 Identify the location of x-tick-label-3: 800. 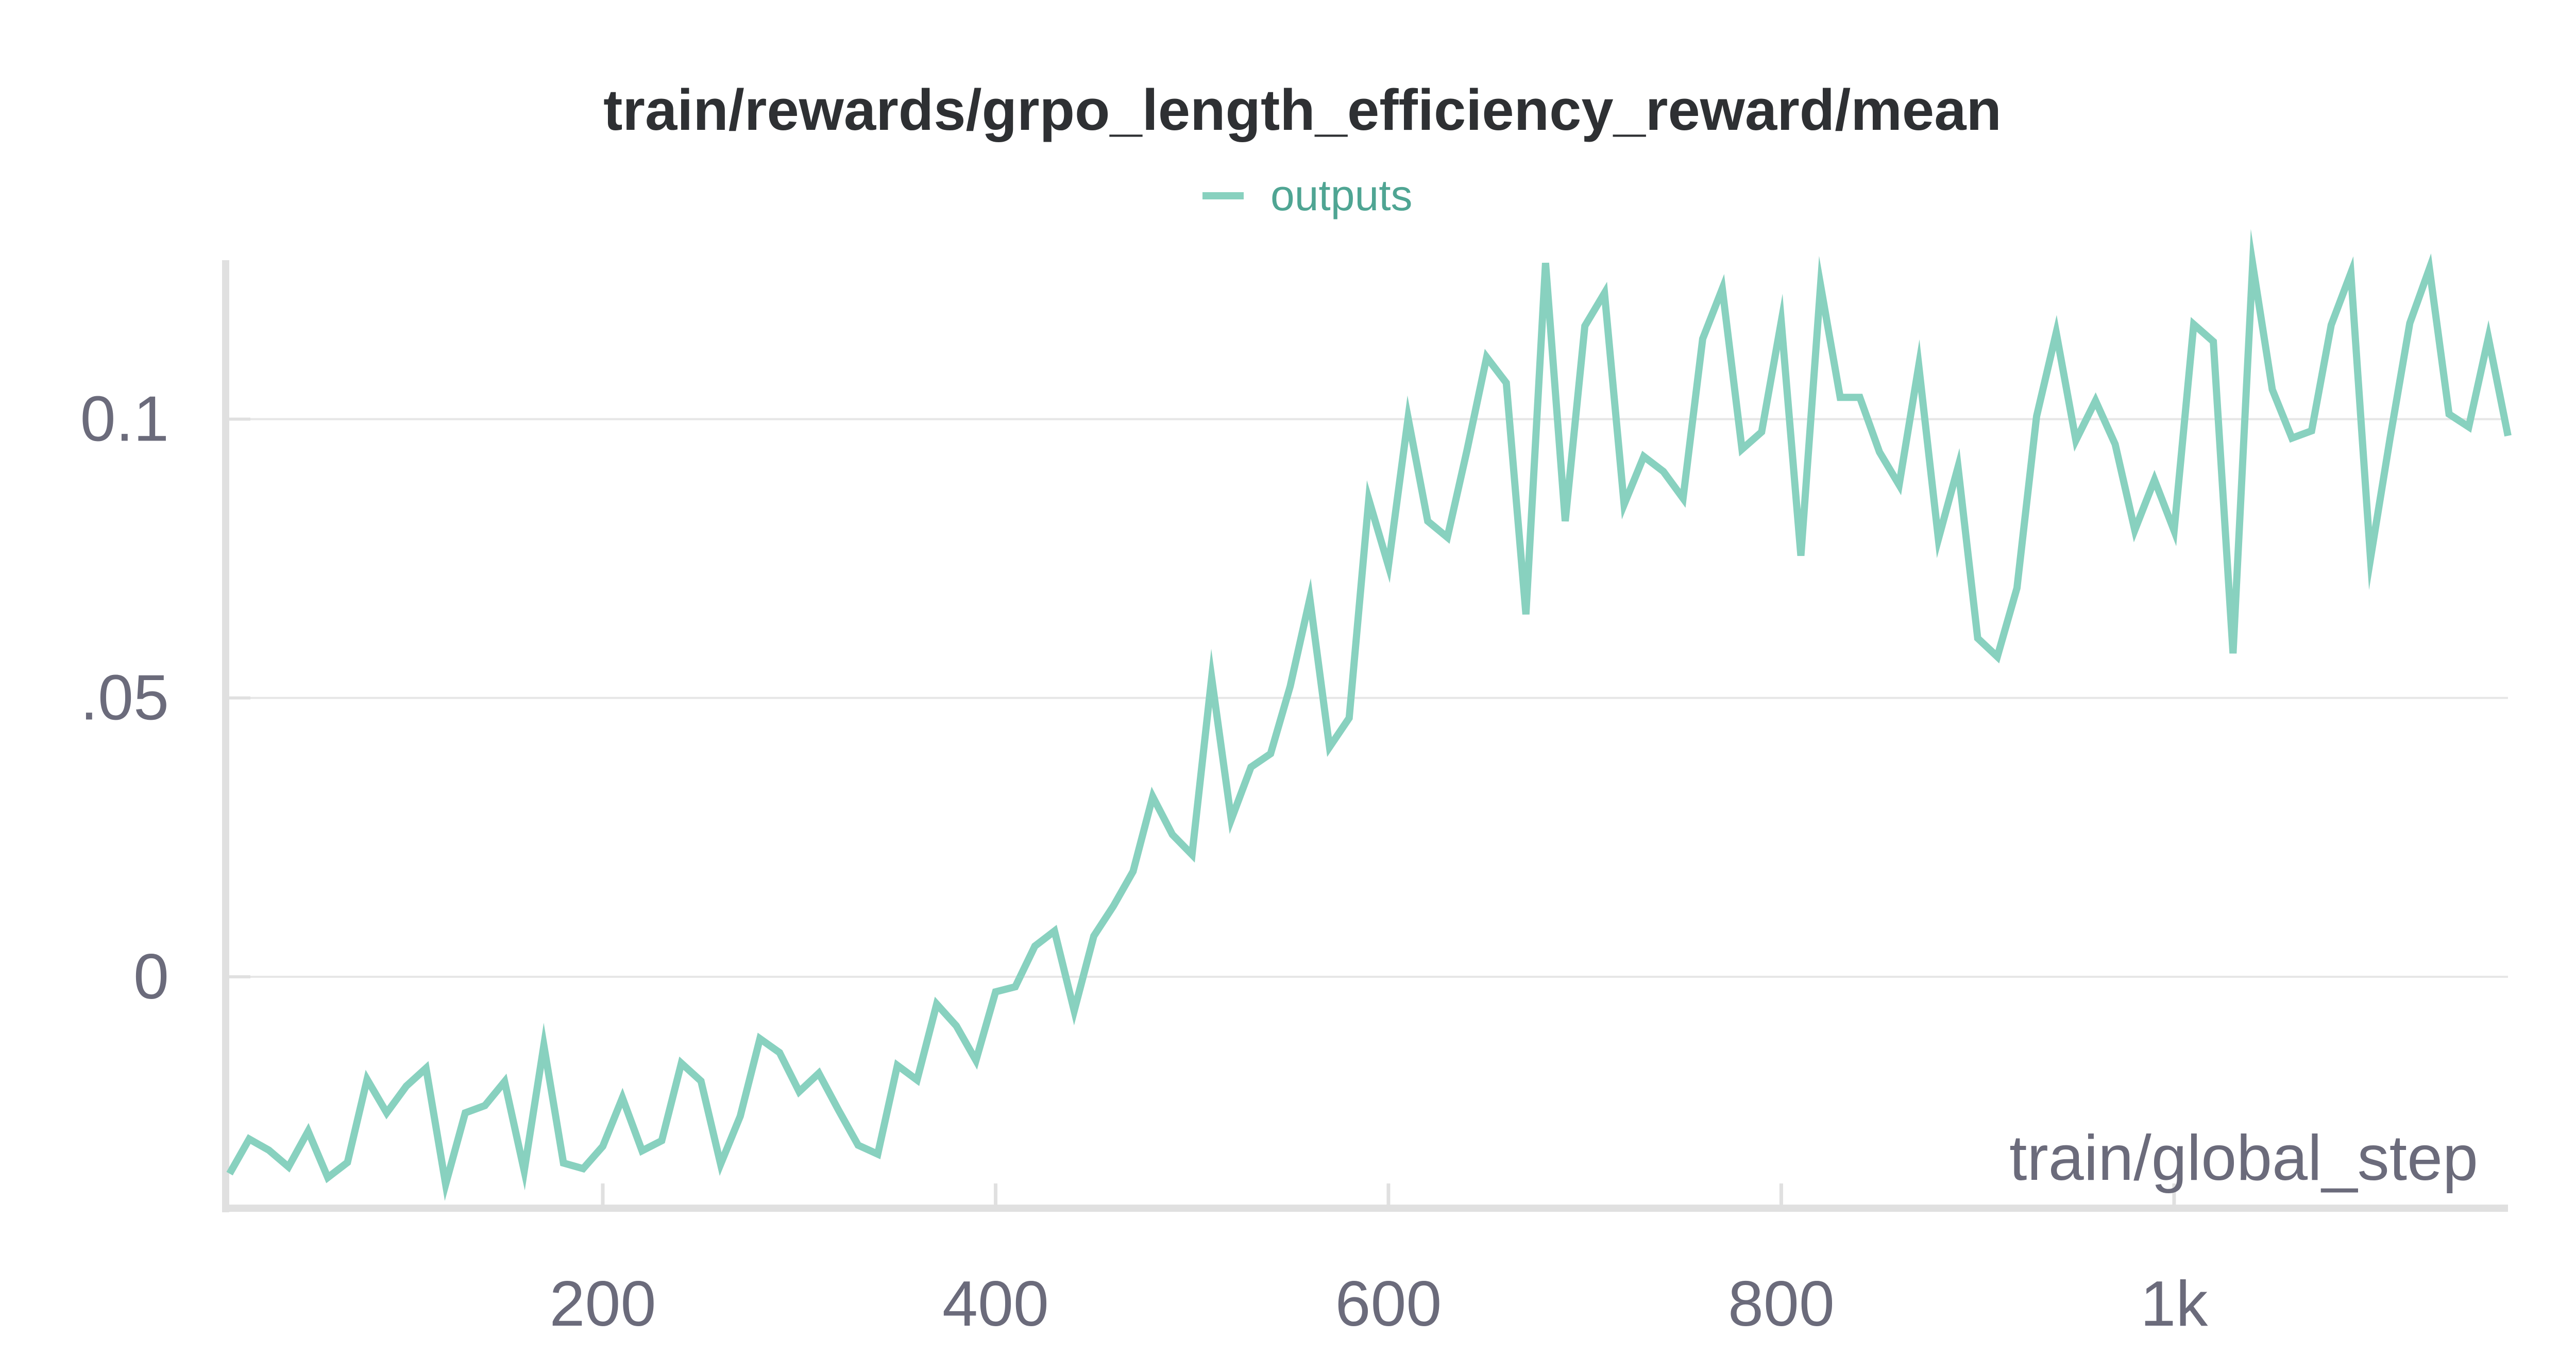
(1781, 1304).